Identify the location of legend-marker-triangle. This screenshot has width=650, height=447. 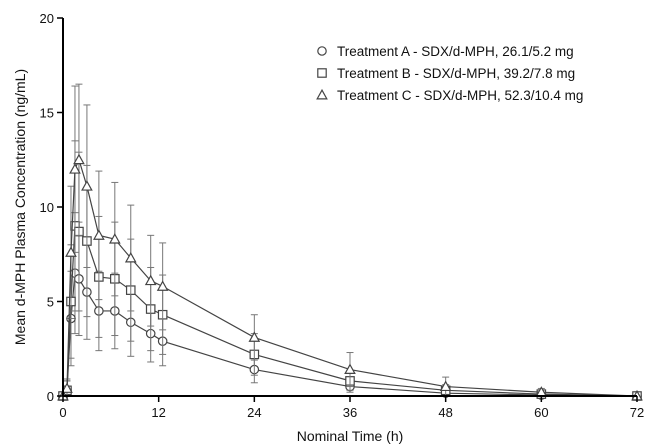
(322, 94).